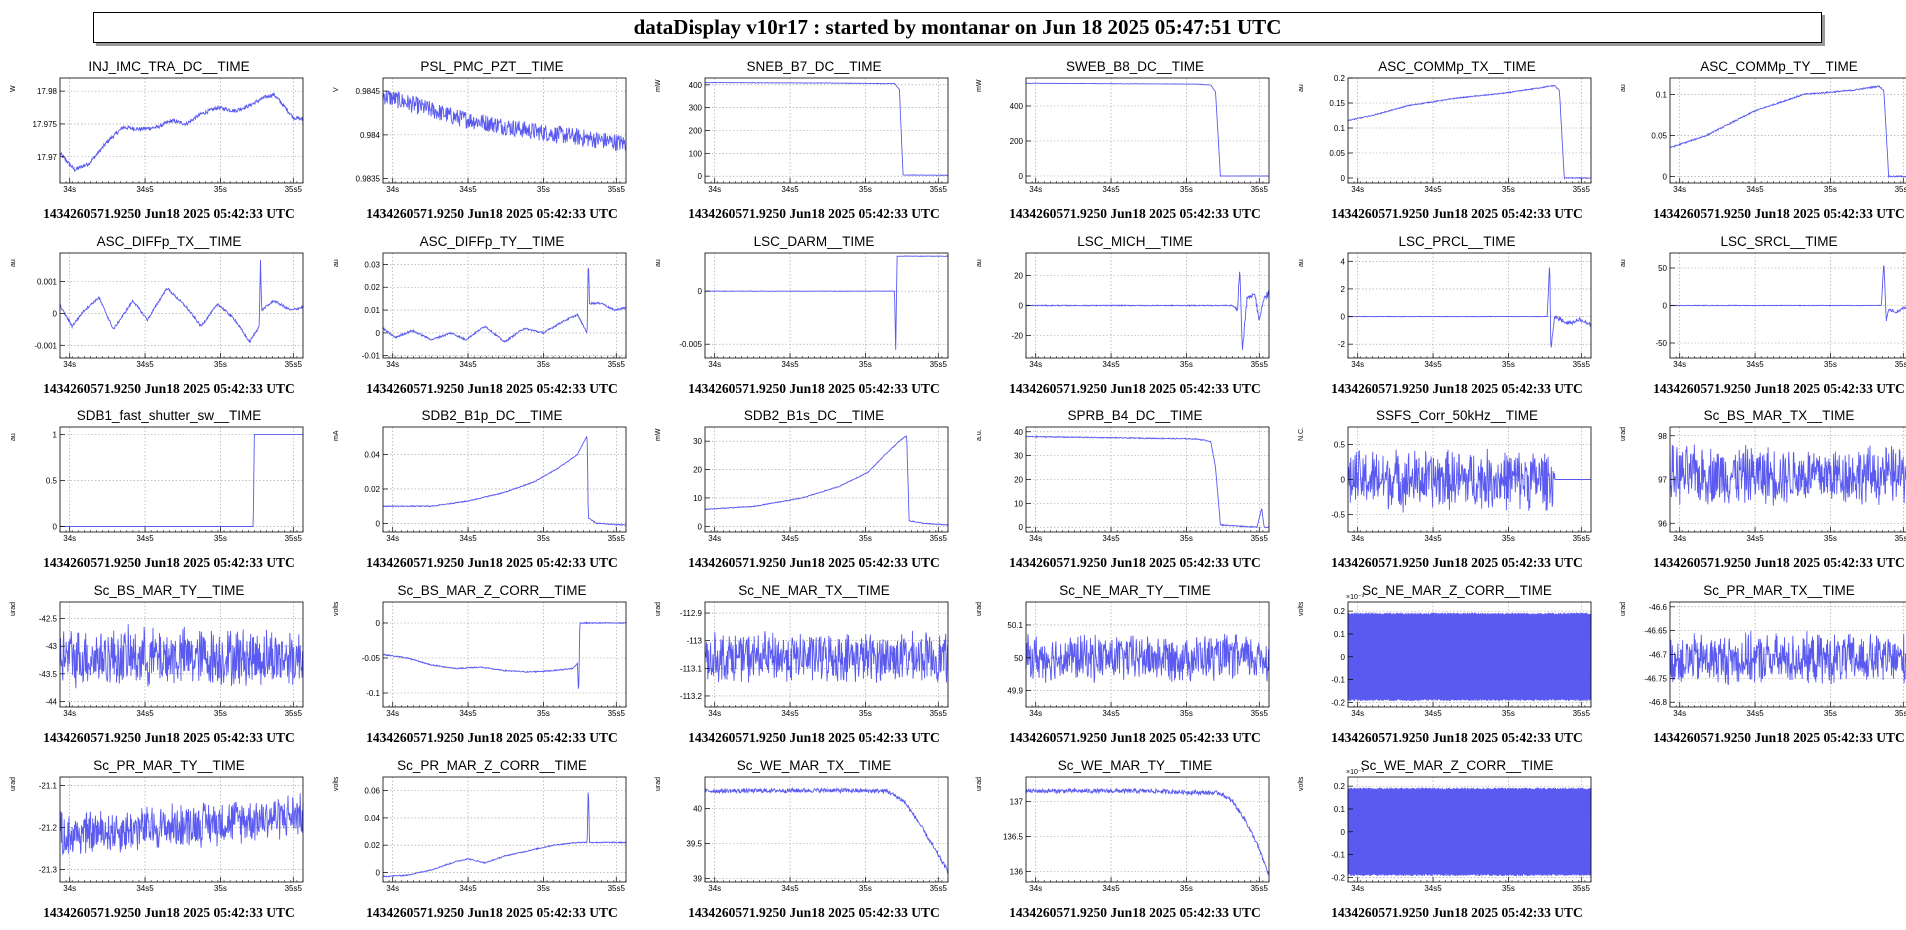 The image size is (1906, 930). What do you see at coordinates (1015, 691) in the screenshot?
I see `y-tick-label: 49.9` at bounding box center [1015, 691].